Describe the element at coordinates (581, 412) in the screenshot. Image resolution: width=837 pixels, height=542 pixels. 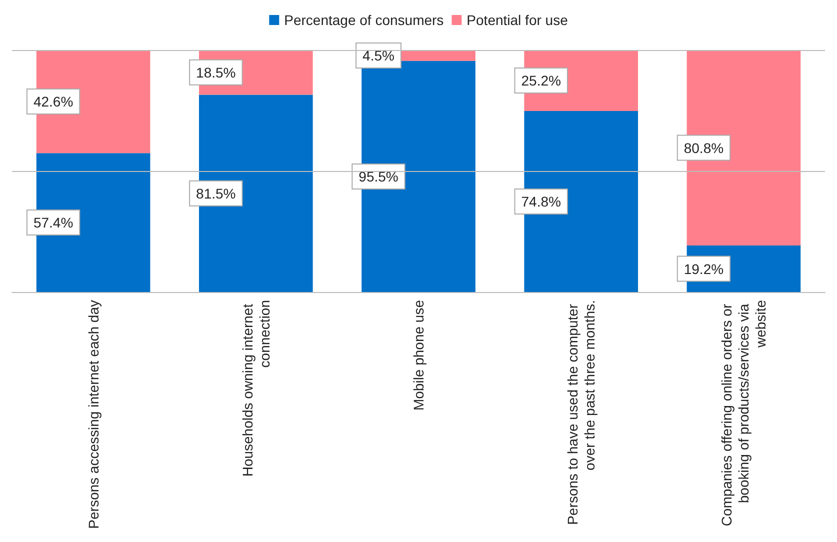
I see `x-tick-label: Persons to have used the computer over the past three months.` at that location.